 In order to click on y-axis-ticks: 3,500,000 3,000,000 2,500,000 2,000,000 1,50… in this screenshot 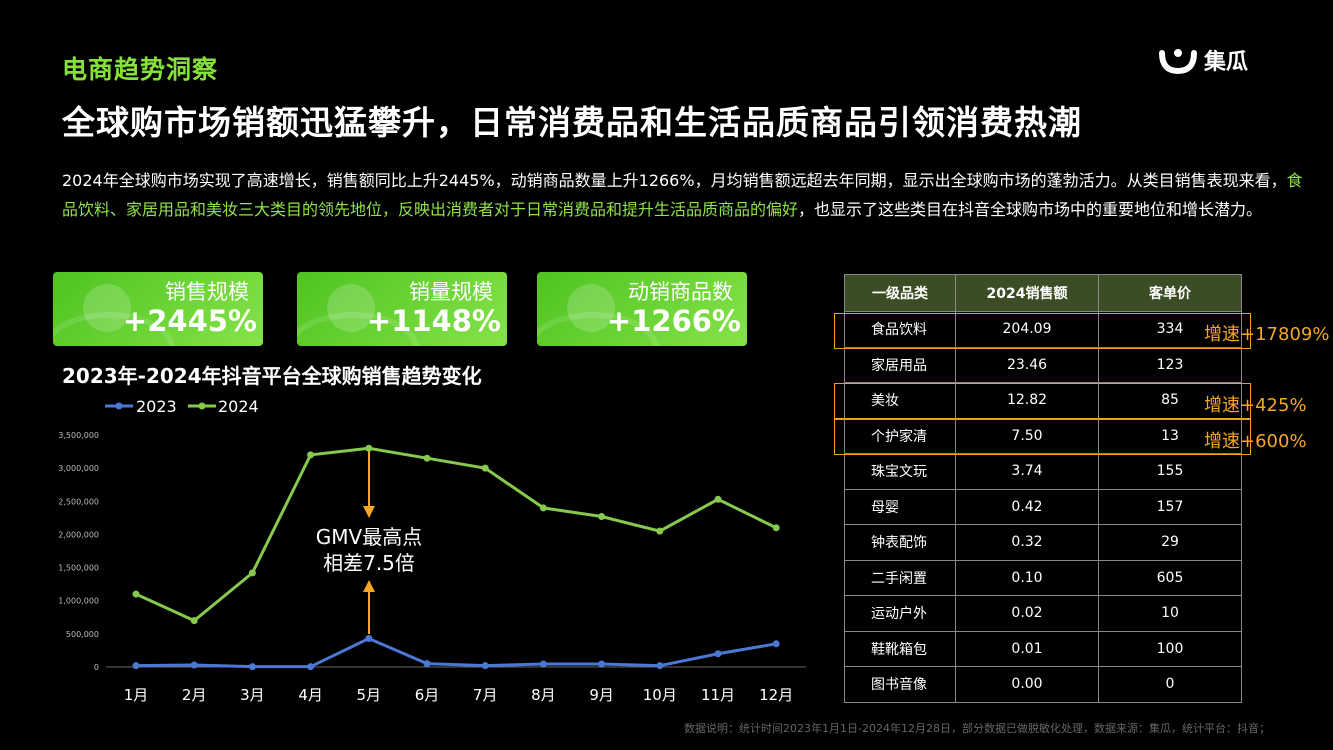, I will do `click(78, 551)`.